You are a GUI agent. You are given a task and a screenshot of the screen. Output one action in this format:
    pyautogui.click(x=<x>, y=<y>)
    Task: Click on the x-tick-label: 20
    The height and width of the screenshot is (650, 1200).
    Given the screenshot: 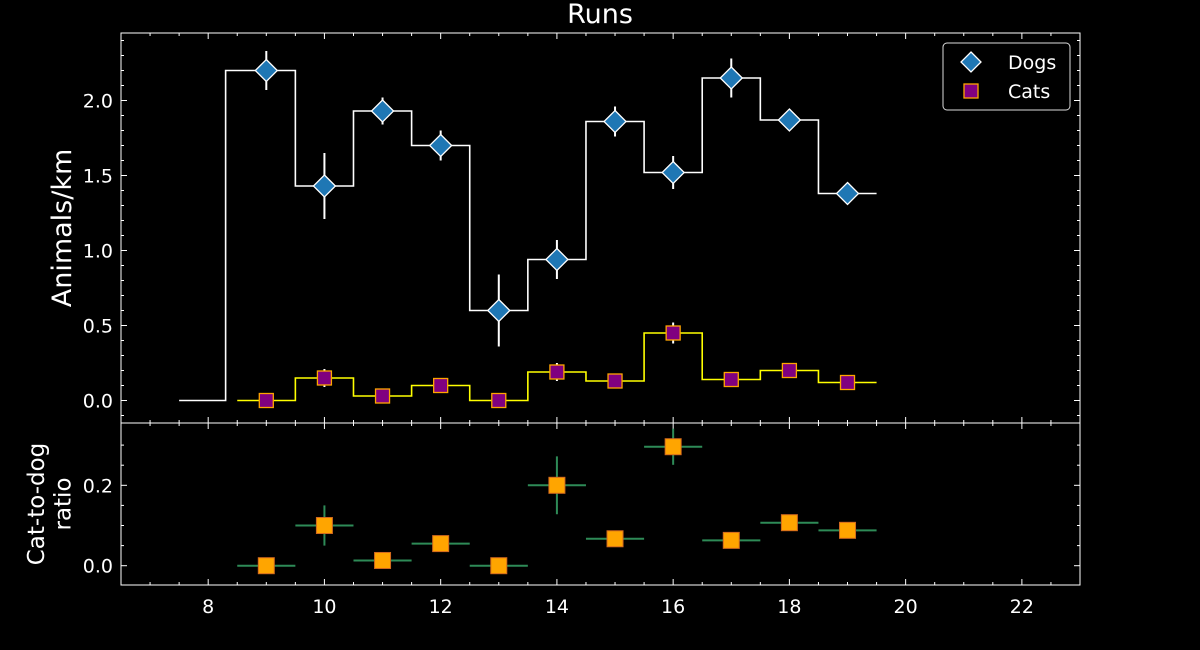 What is the action you would take?
    pyautogui.click(x=906, y=607)
    